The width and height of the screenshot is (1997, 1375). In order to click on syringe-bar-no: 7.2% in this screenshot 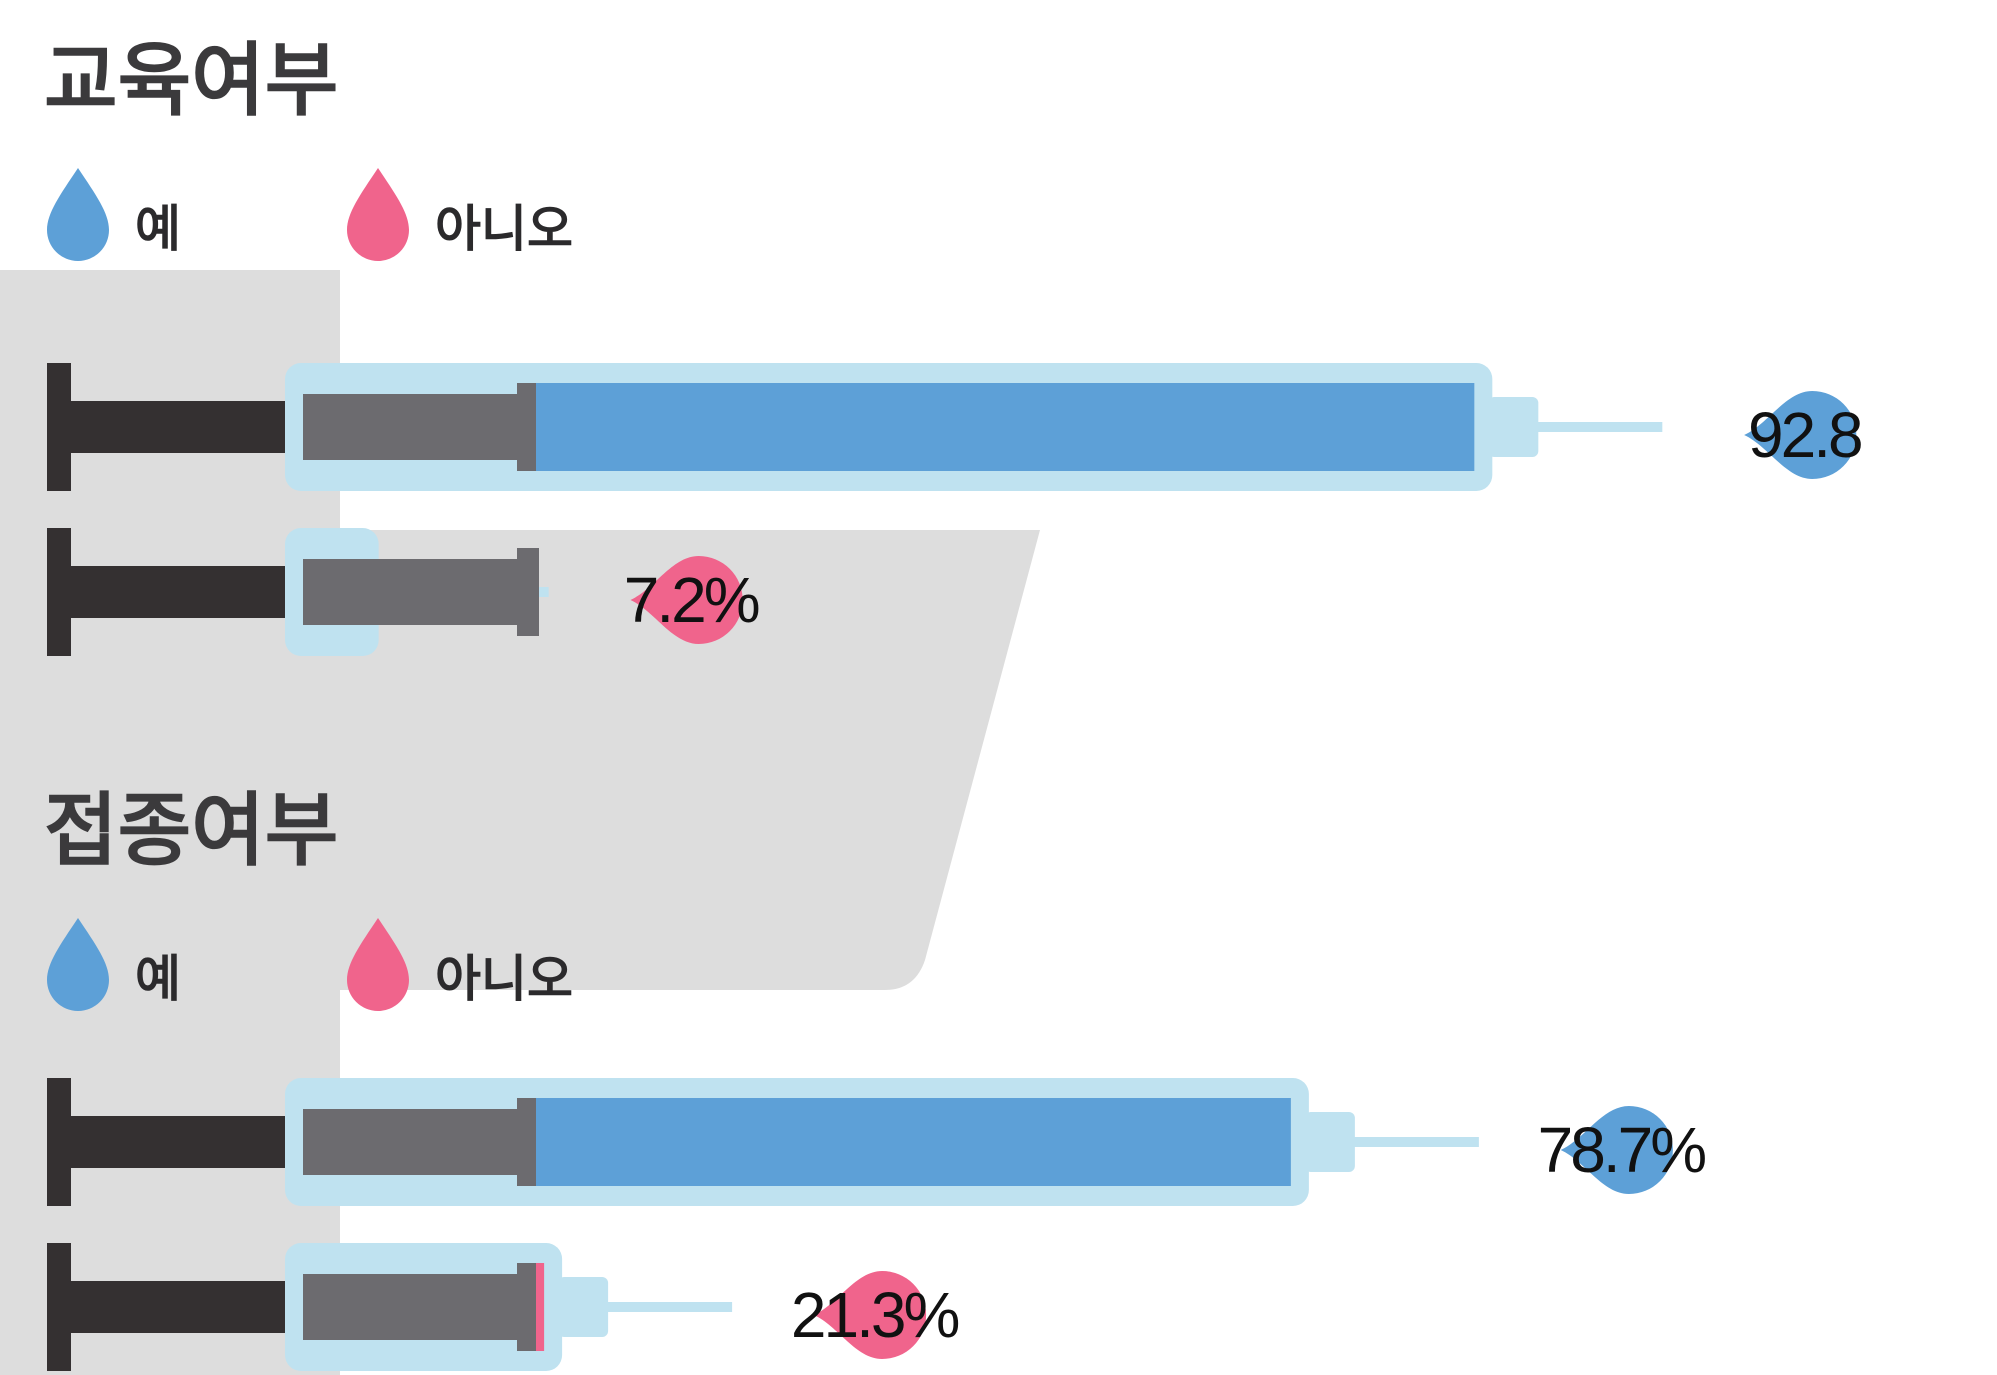, I will do `click(404, 592)`.